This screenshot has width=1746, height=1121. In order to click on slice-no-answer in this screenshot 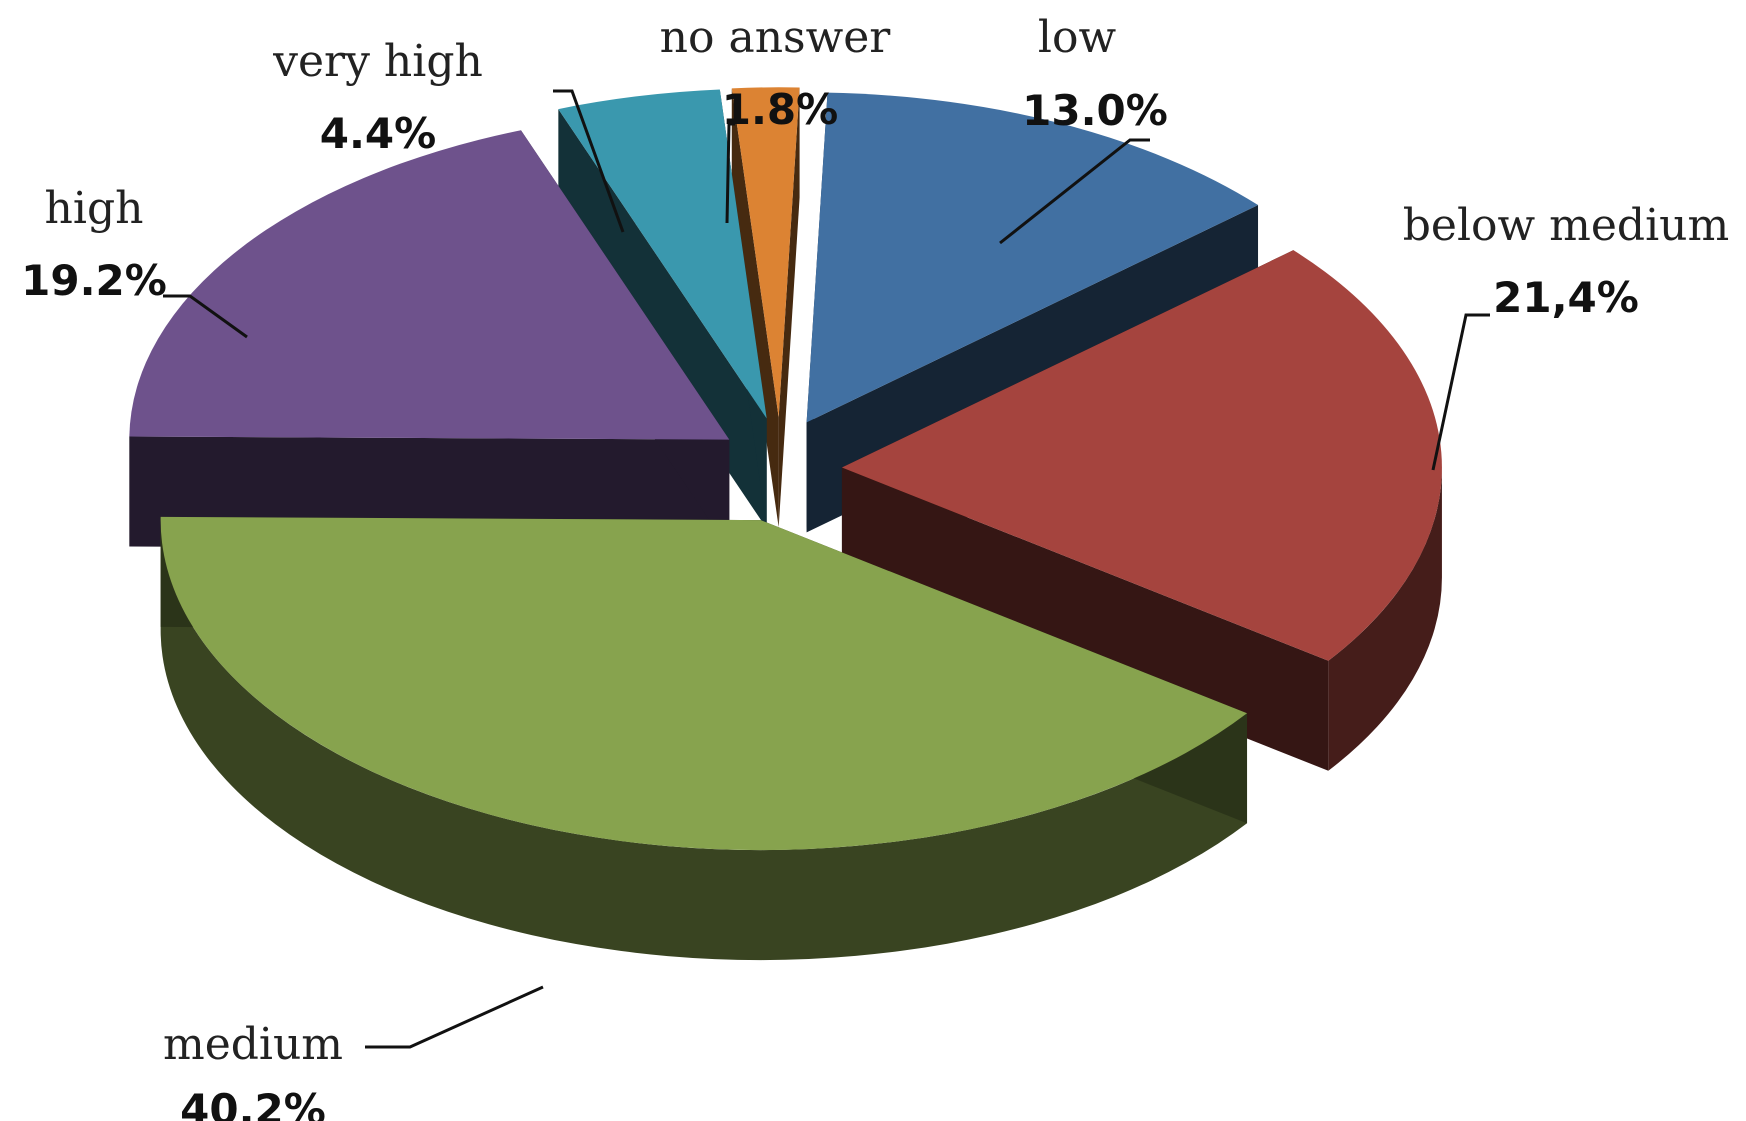, I will do `click(765, 252)`.